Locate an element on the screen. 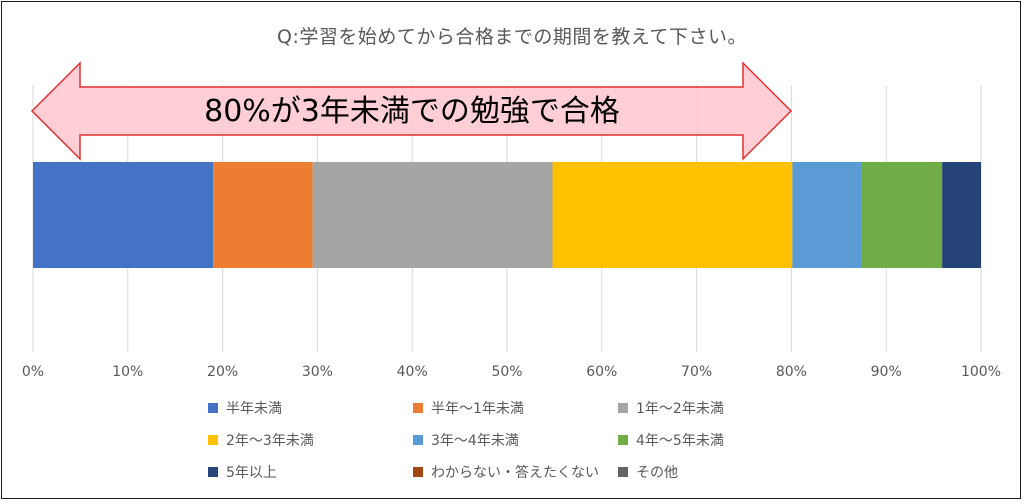 The image size is (1024, 502). x-tick-label: 30% is located at coordinates (317, 372).